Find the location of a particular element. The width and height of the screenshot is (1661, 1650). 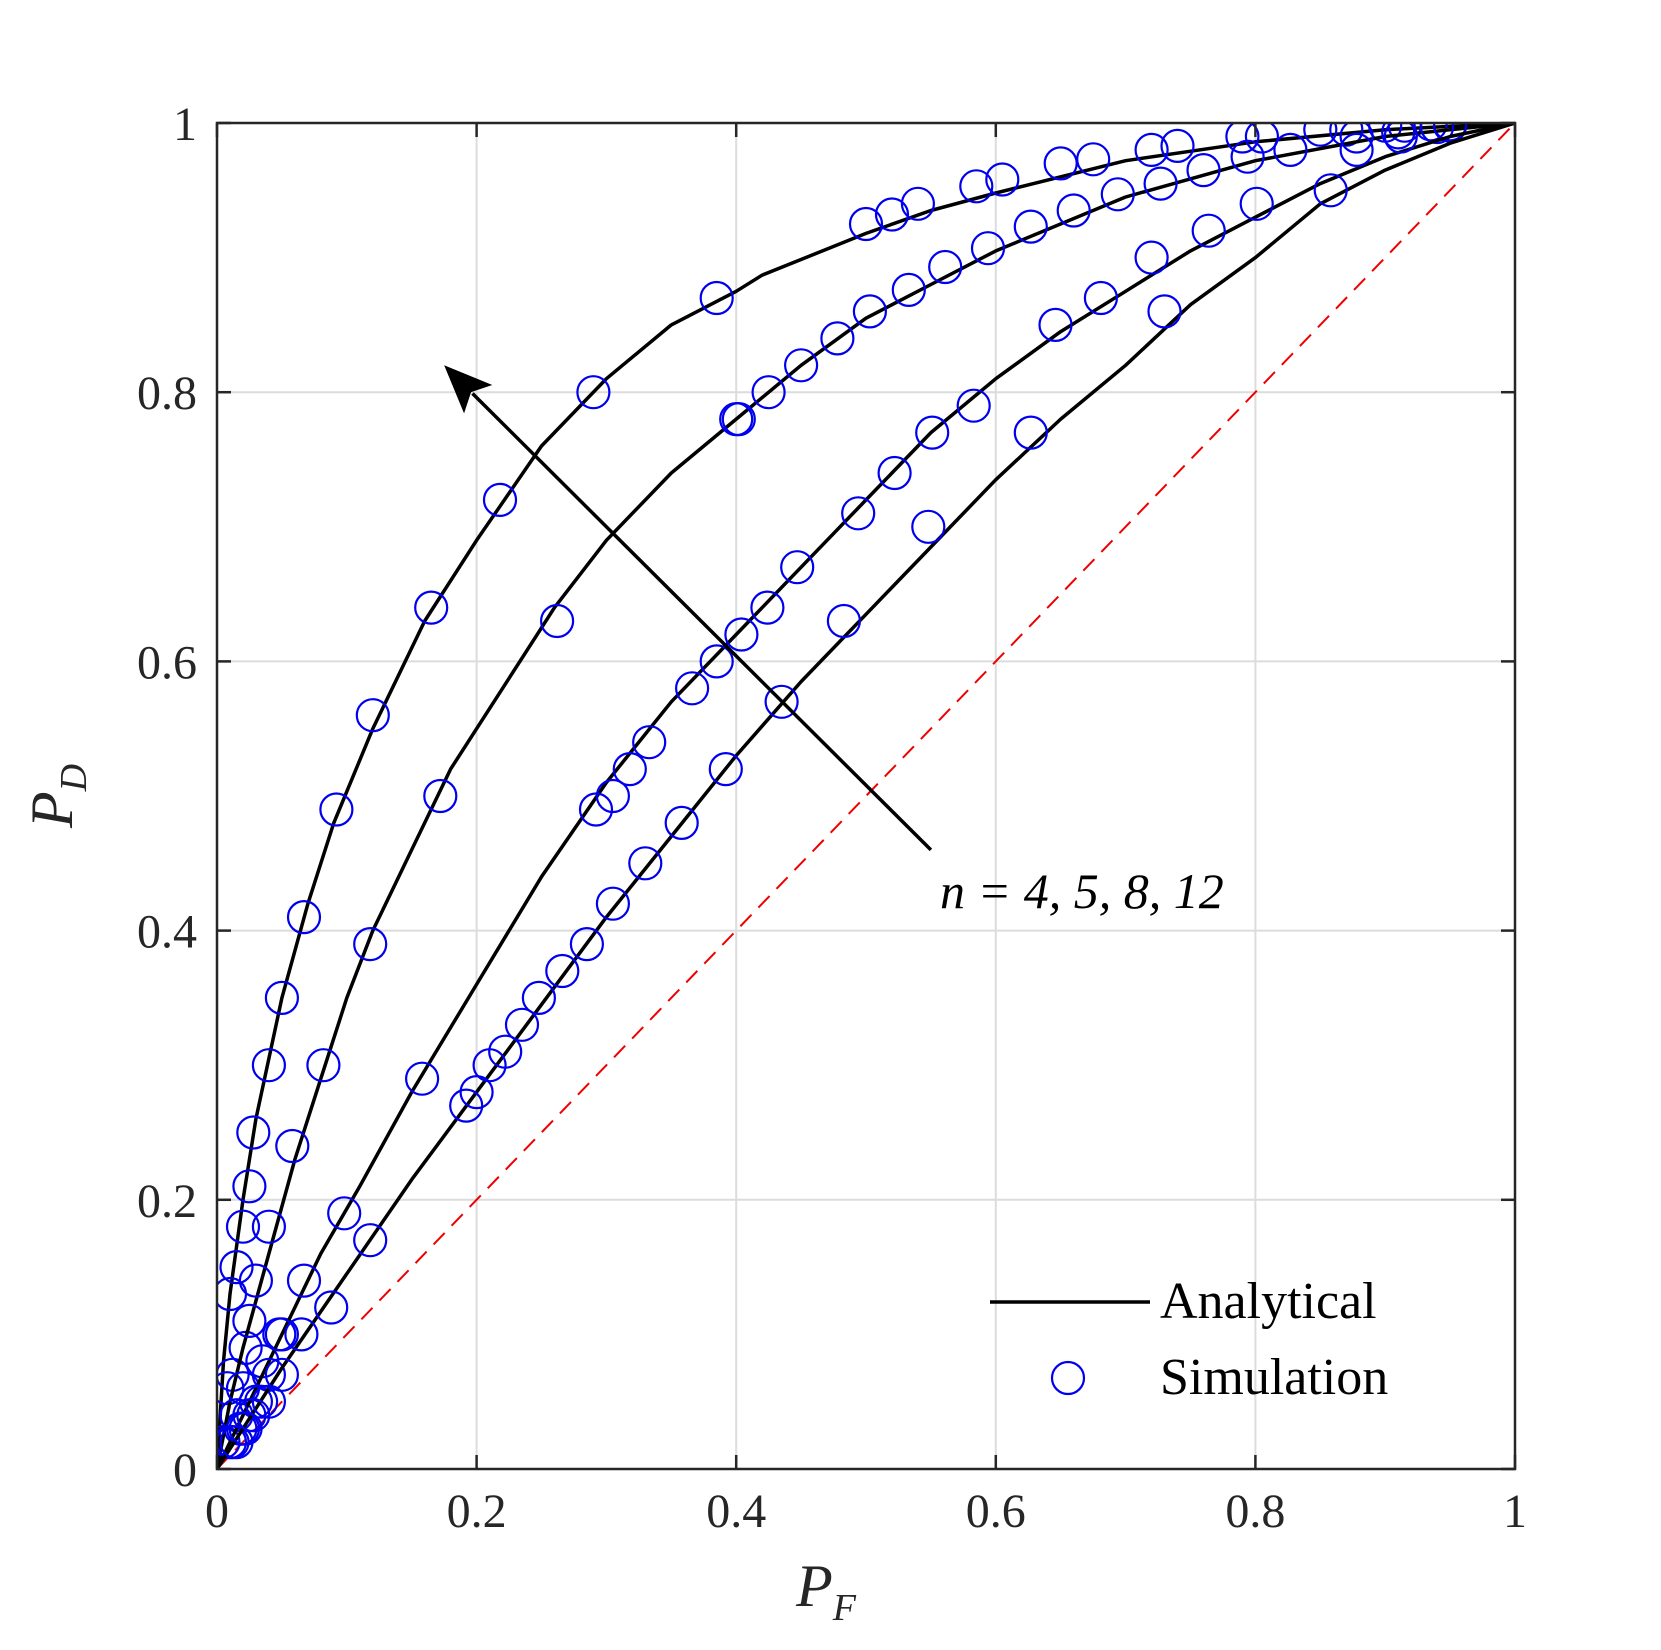

y-tick-label-1: 0.2 is located at coordinates (167, 1201).